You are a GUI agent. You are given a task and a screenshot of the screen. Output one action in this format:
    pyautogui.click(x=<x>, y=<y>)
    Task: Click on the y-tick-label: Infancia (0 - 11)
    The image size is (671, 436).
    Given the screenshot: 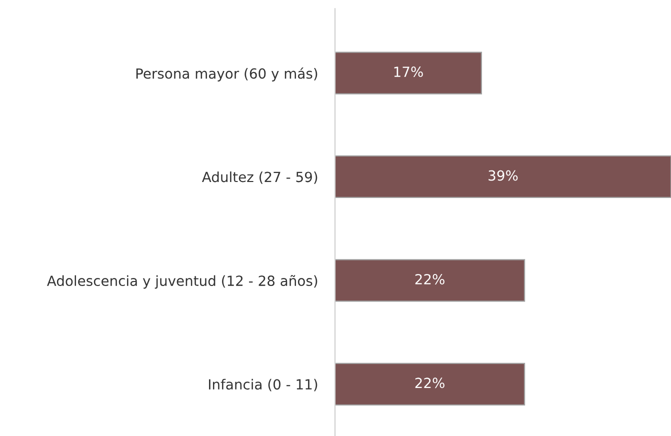 What is the action you would take?
    pyautogui.click(x=263, y=385)
    